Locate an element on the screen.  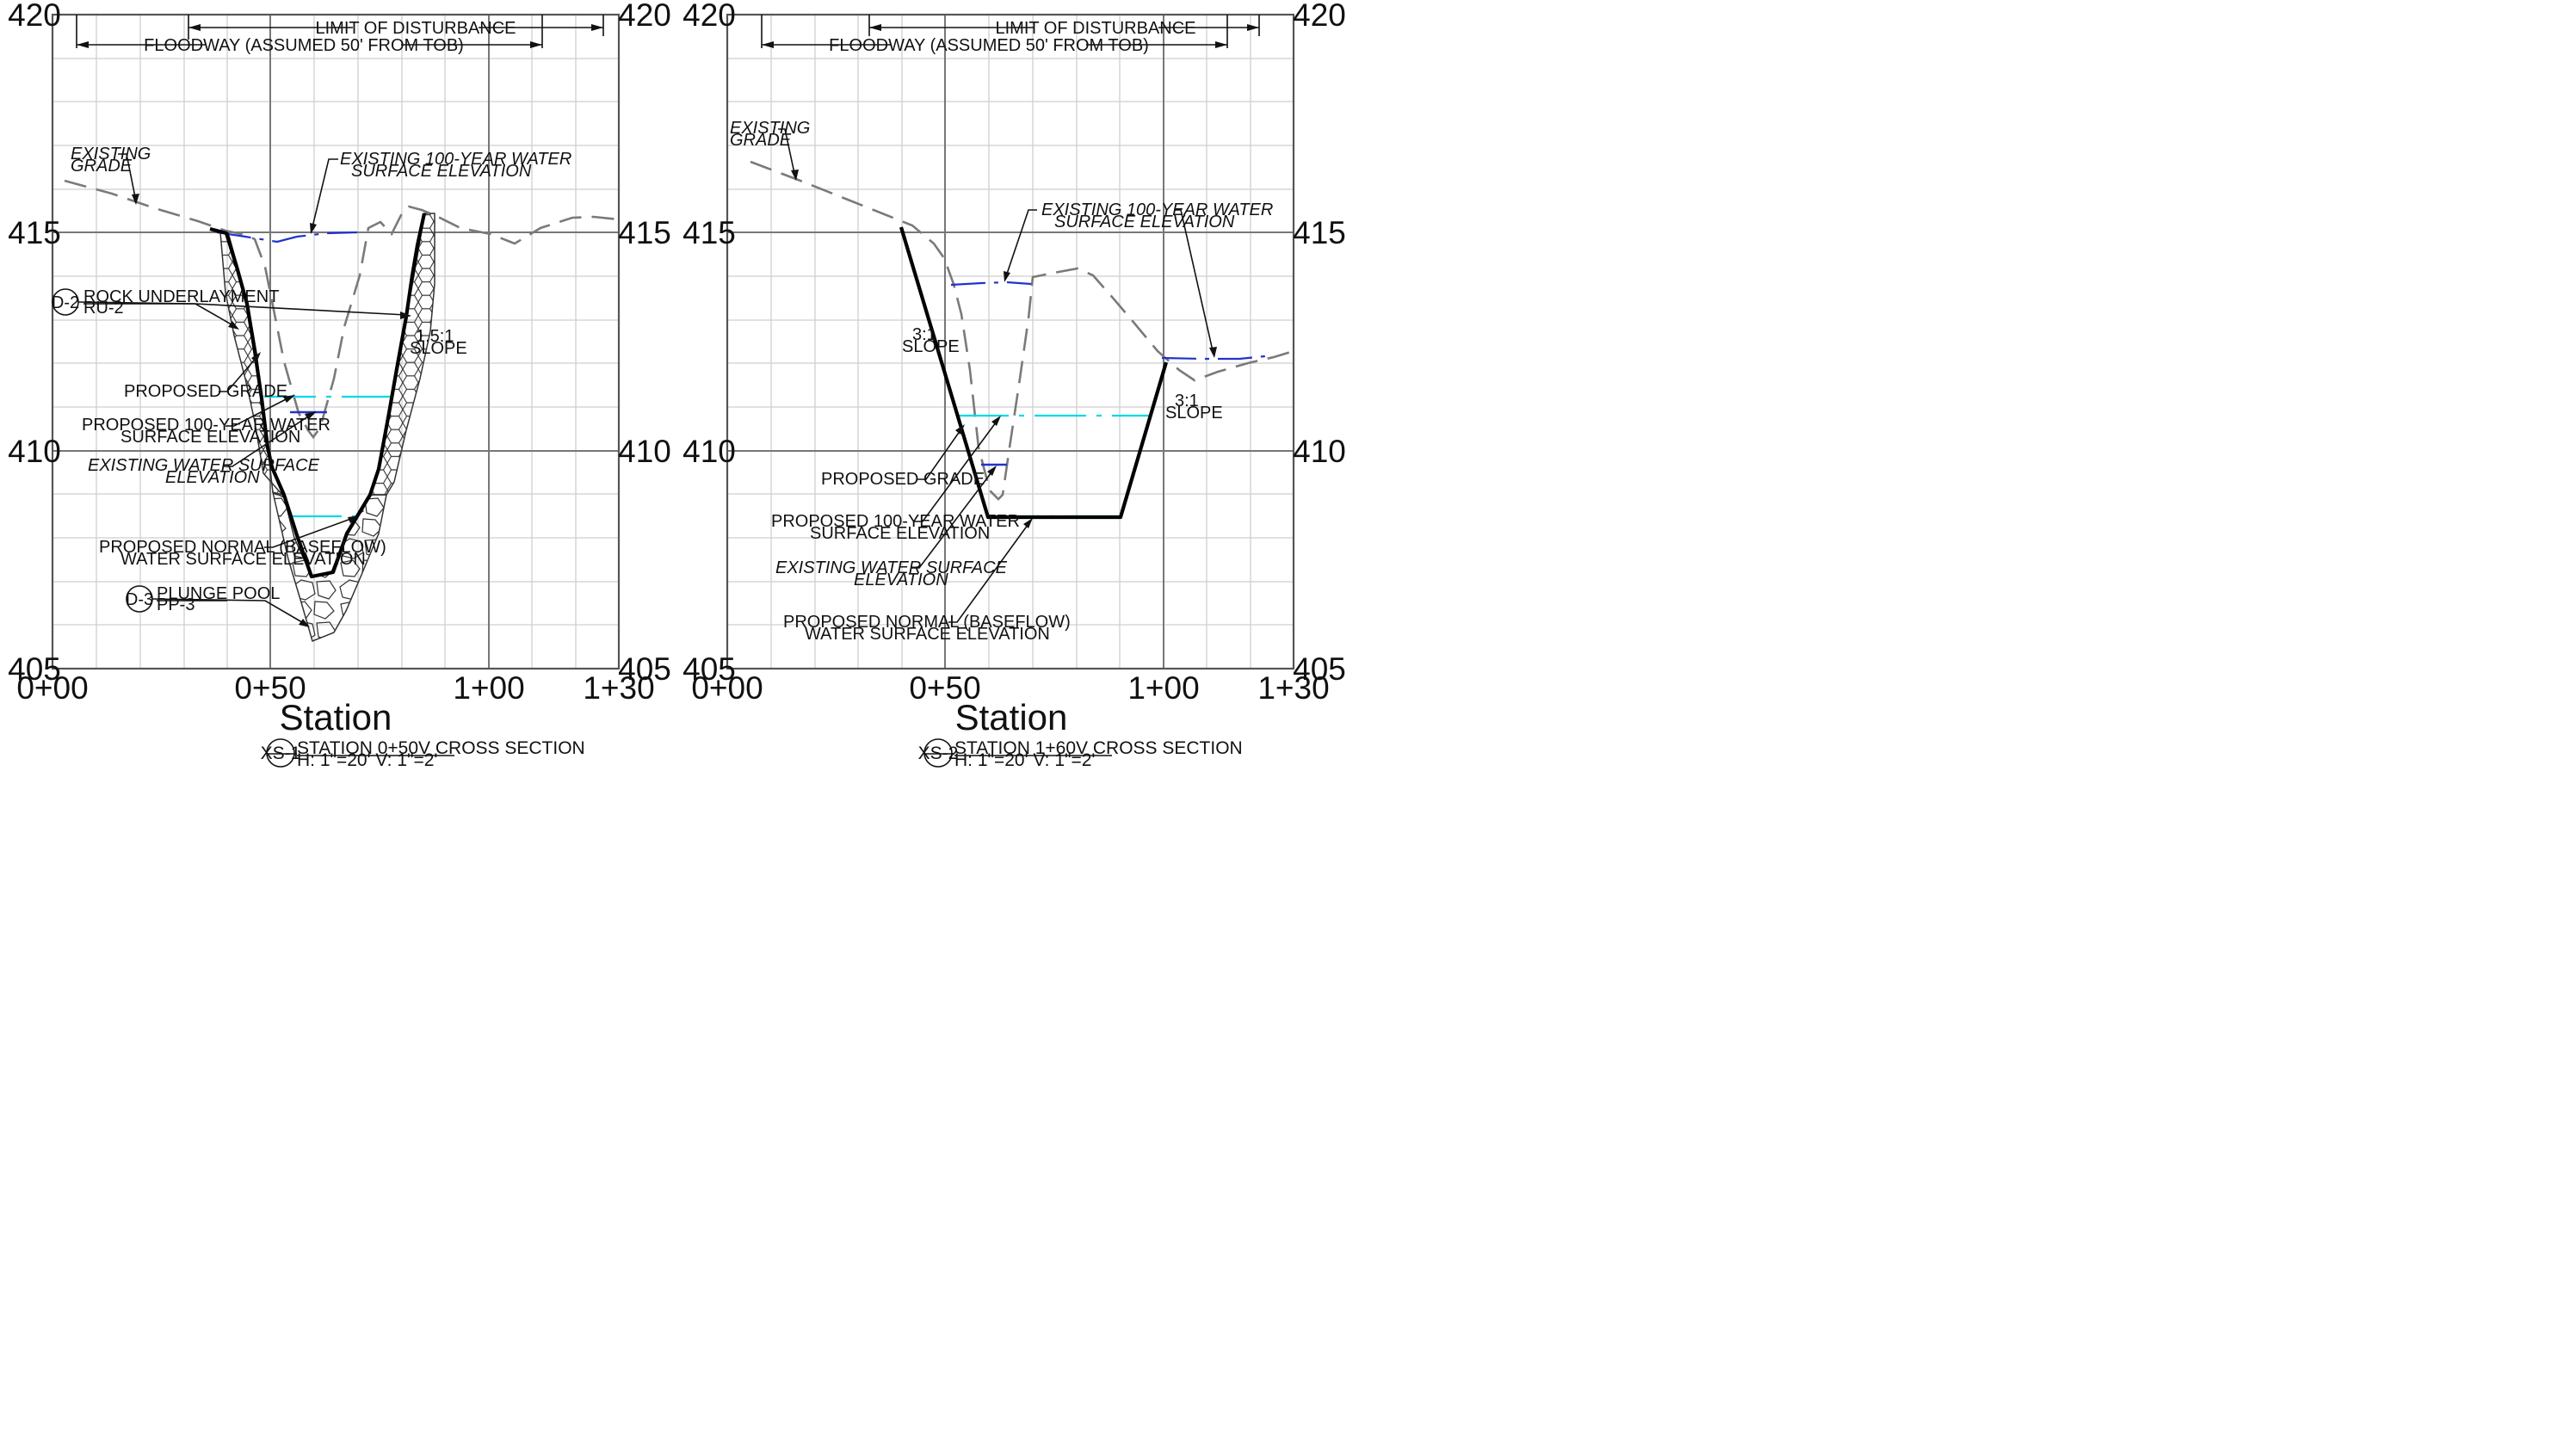
xs2-slope-right-line2: SLOPE is located at coordinates (1194, 414).